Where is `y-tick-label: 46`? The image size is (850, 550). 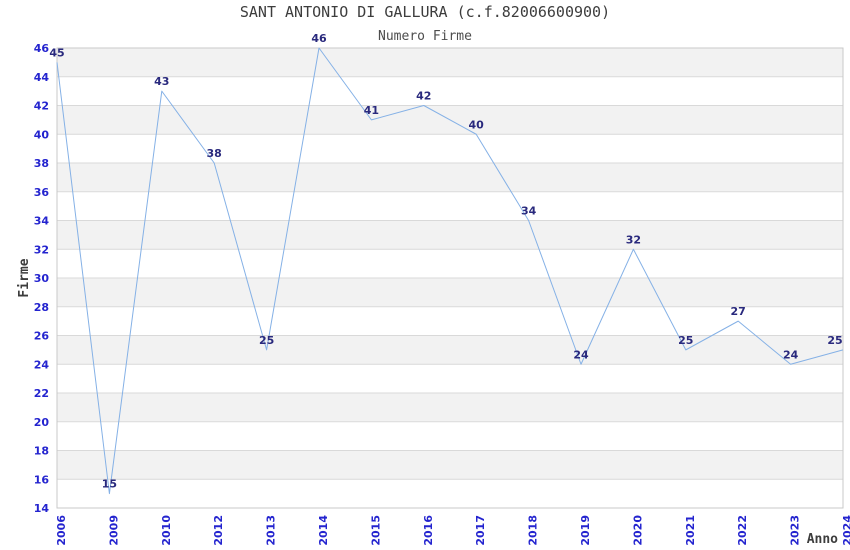
y-tick-label: 46 is located at coordinates (42, 48).